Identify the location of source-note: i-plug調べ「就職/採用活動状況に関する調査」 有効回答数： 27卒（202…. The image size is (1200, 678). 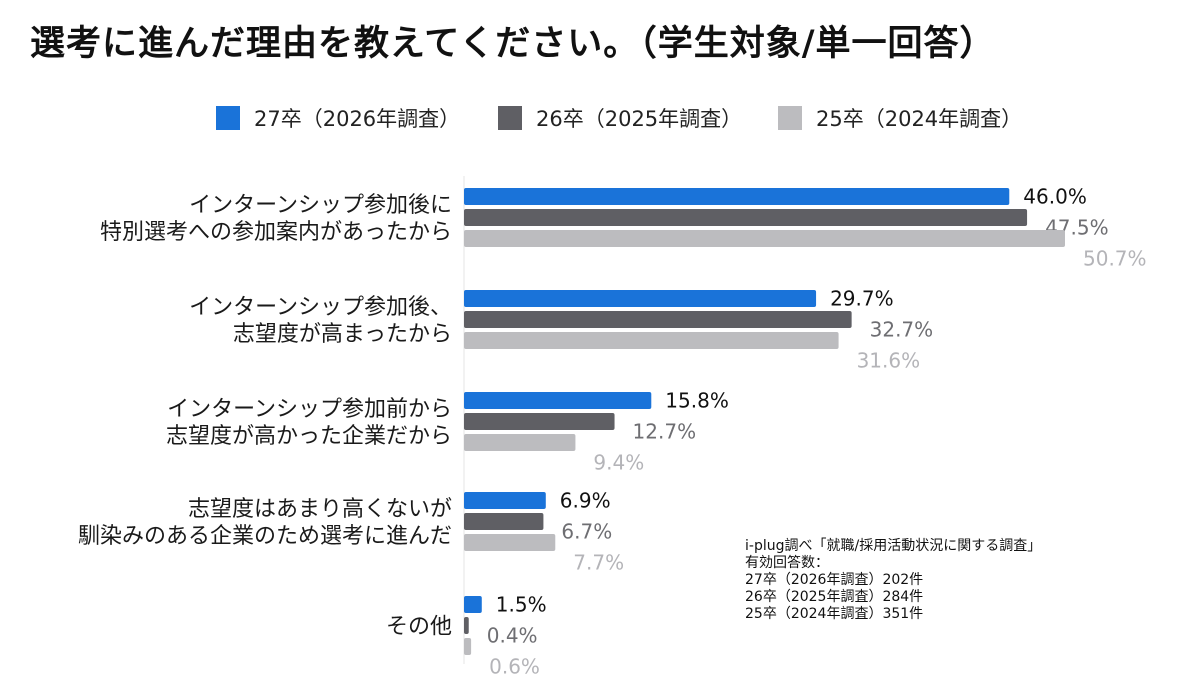
(893, 580).